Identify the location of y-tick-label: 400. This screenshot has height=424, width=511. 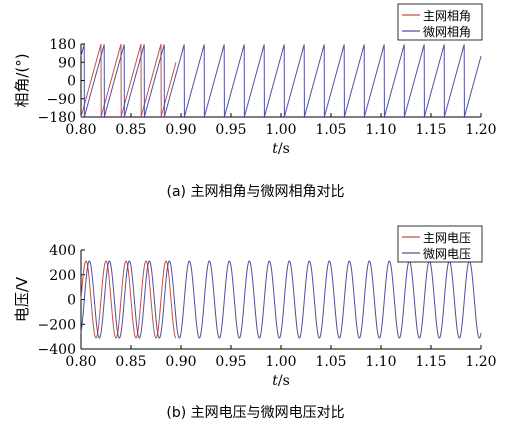
(62, 251).